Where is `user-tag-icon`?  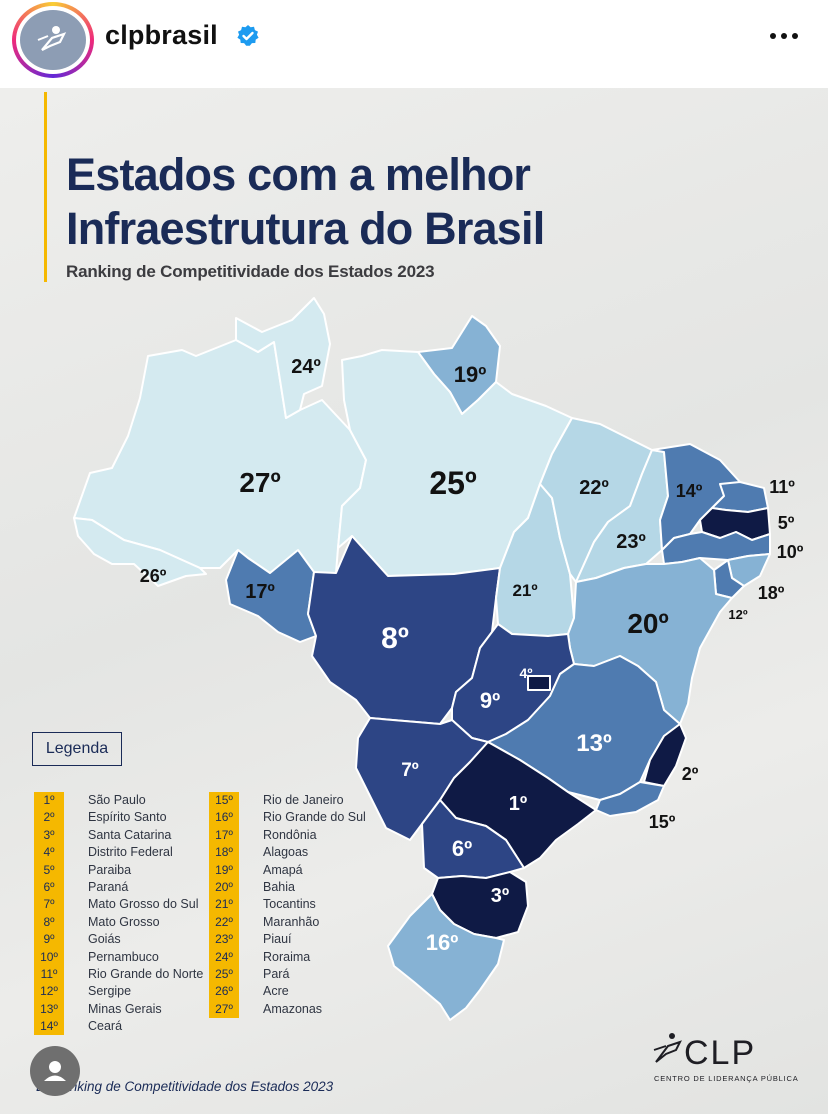 user-tag-icon is located at coordinates (55, 1071).